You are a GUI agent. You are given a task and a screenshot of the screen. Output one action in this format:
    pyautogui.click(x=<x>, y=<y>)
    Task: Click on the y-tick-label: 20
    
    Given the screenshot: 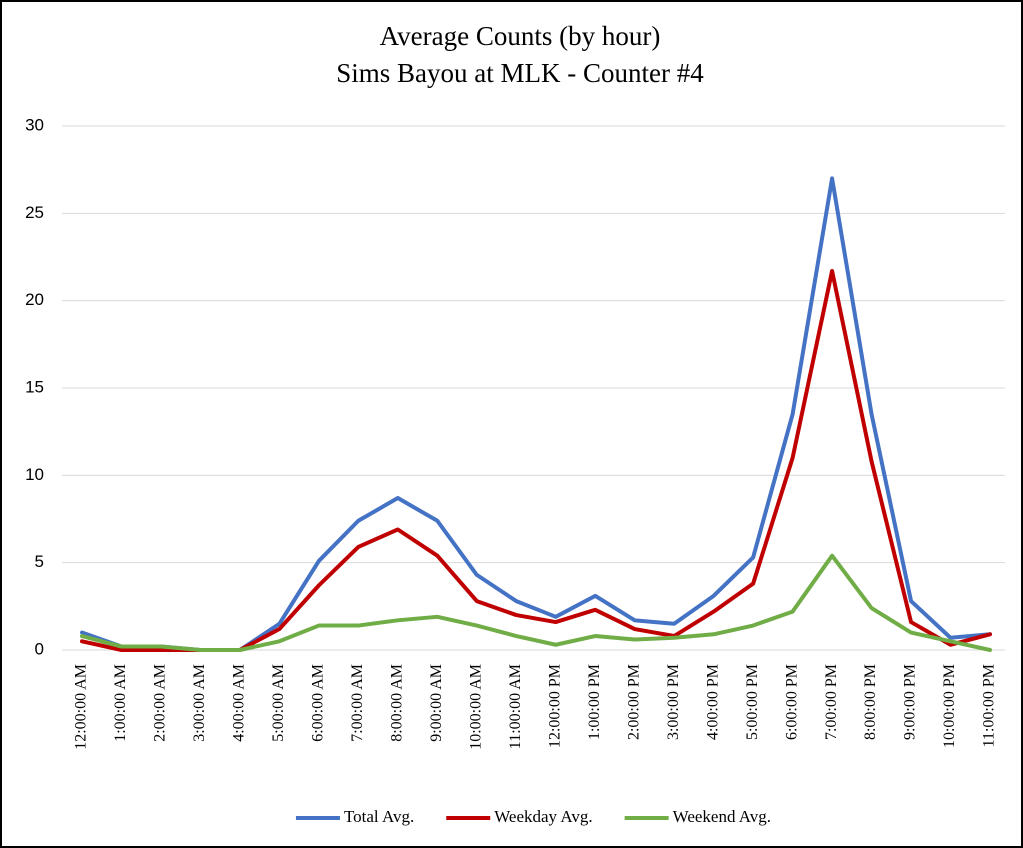 What is the action you would take?
    pyautogui.click(x=34, y=299)
    